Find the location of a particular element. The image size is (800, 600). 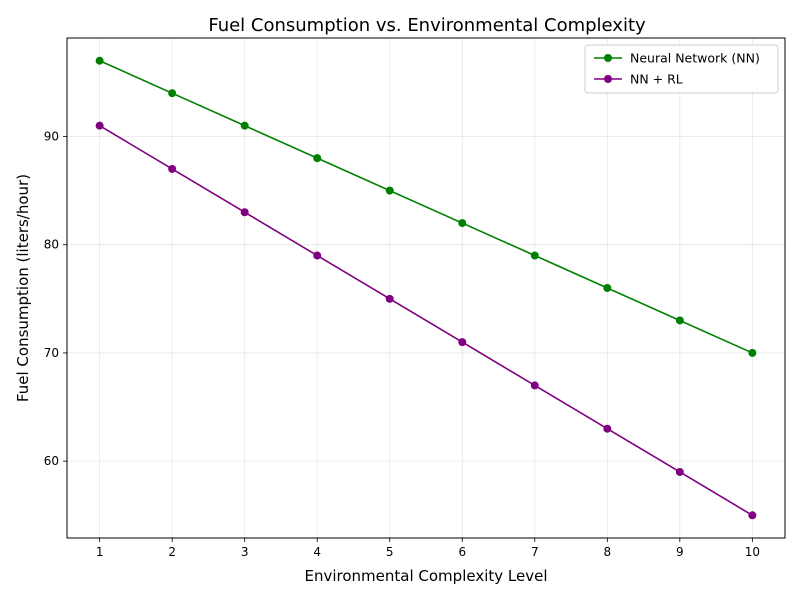

legend-box is located at coordinates (681, 69).